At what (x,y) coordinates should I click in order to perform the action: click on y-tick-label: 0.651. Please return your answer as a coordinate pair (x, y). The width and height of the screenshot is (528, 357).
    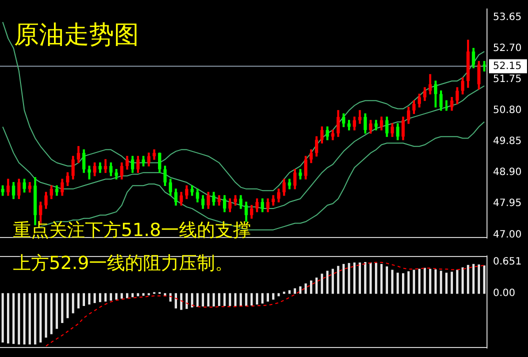
    Looking at the image, I should click on (507, 262).